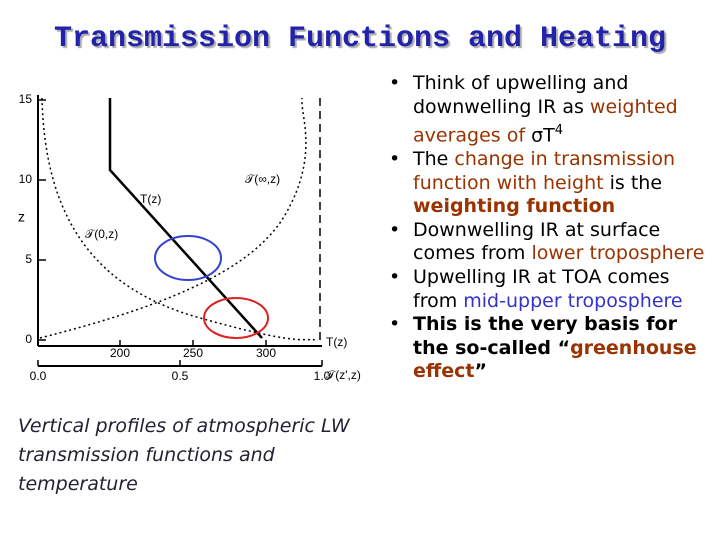  Describe the element at coordinates (336, 342) in the screenshot. I see `axis-label: T(z)` at that location.